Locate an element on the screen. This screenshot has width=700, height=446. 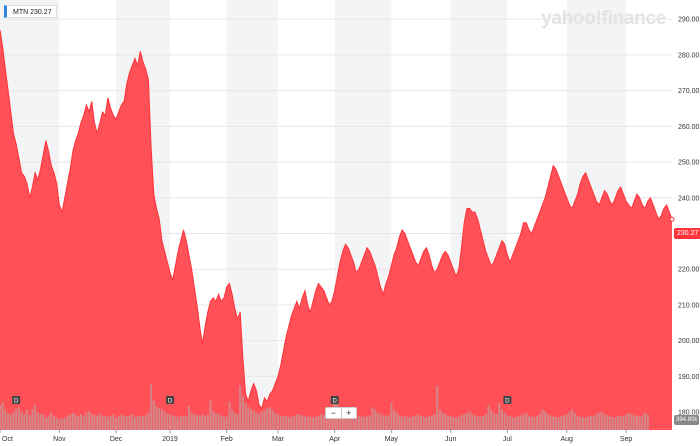
zoom-out-button: − is located at coordinates (333, 413).